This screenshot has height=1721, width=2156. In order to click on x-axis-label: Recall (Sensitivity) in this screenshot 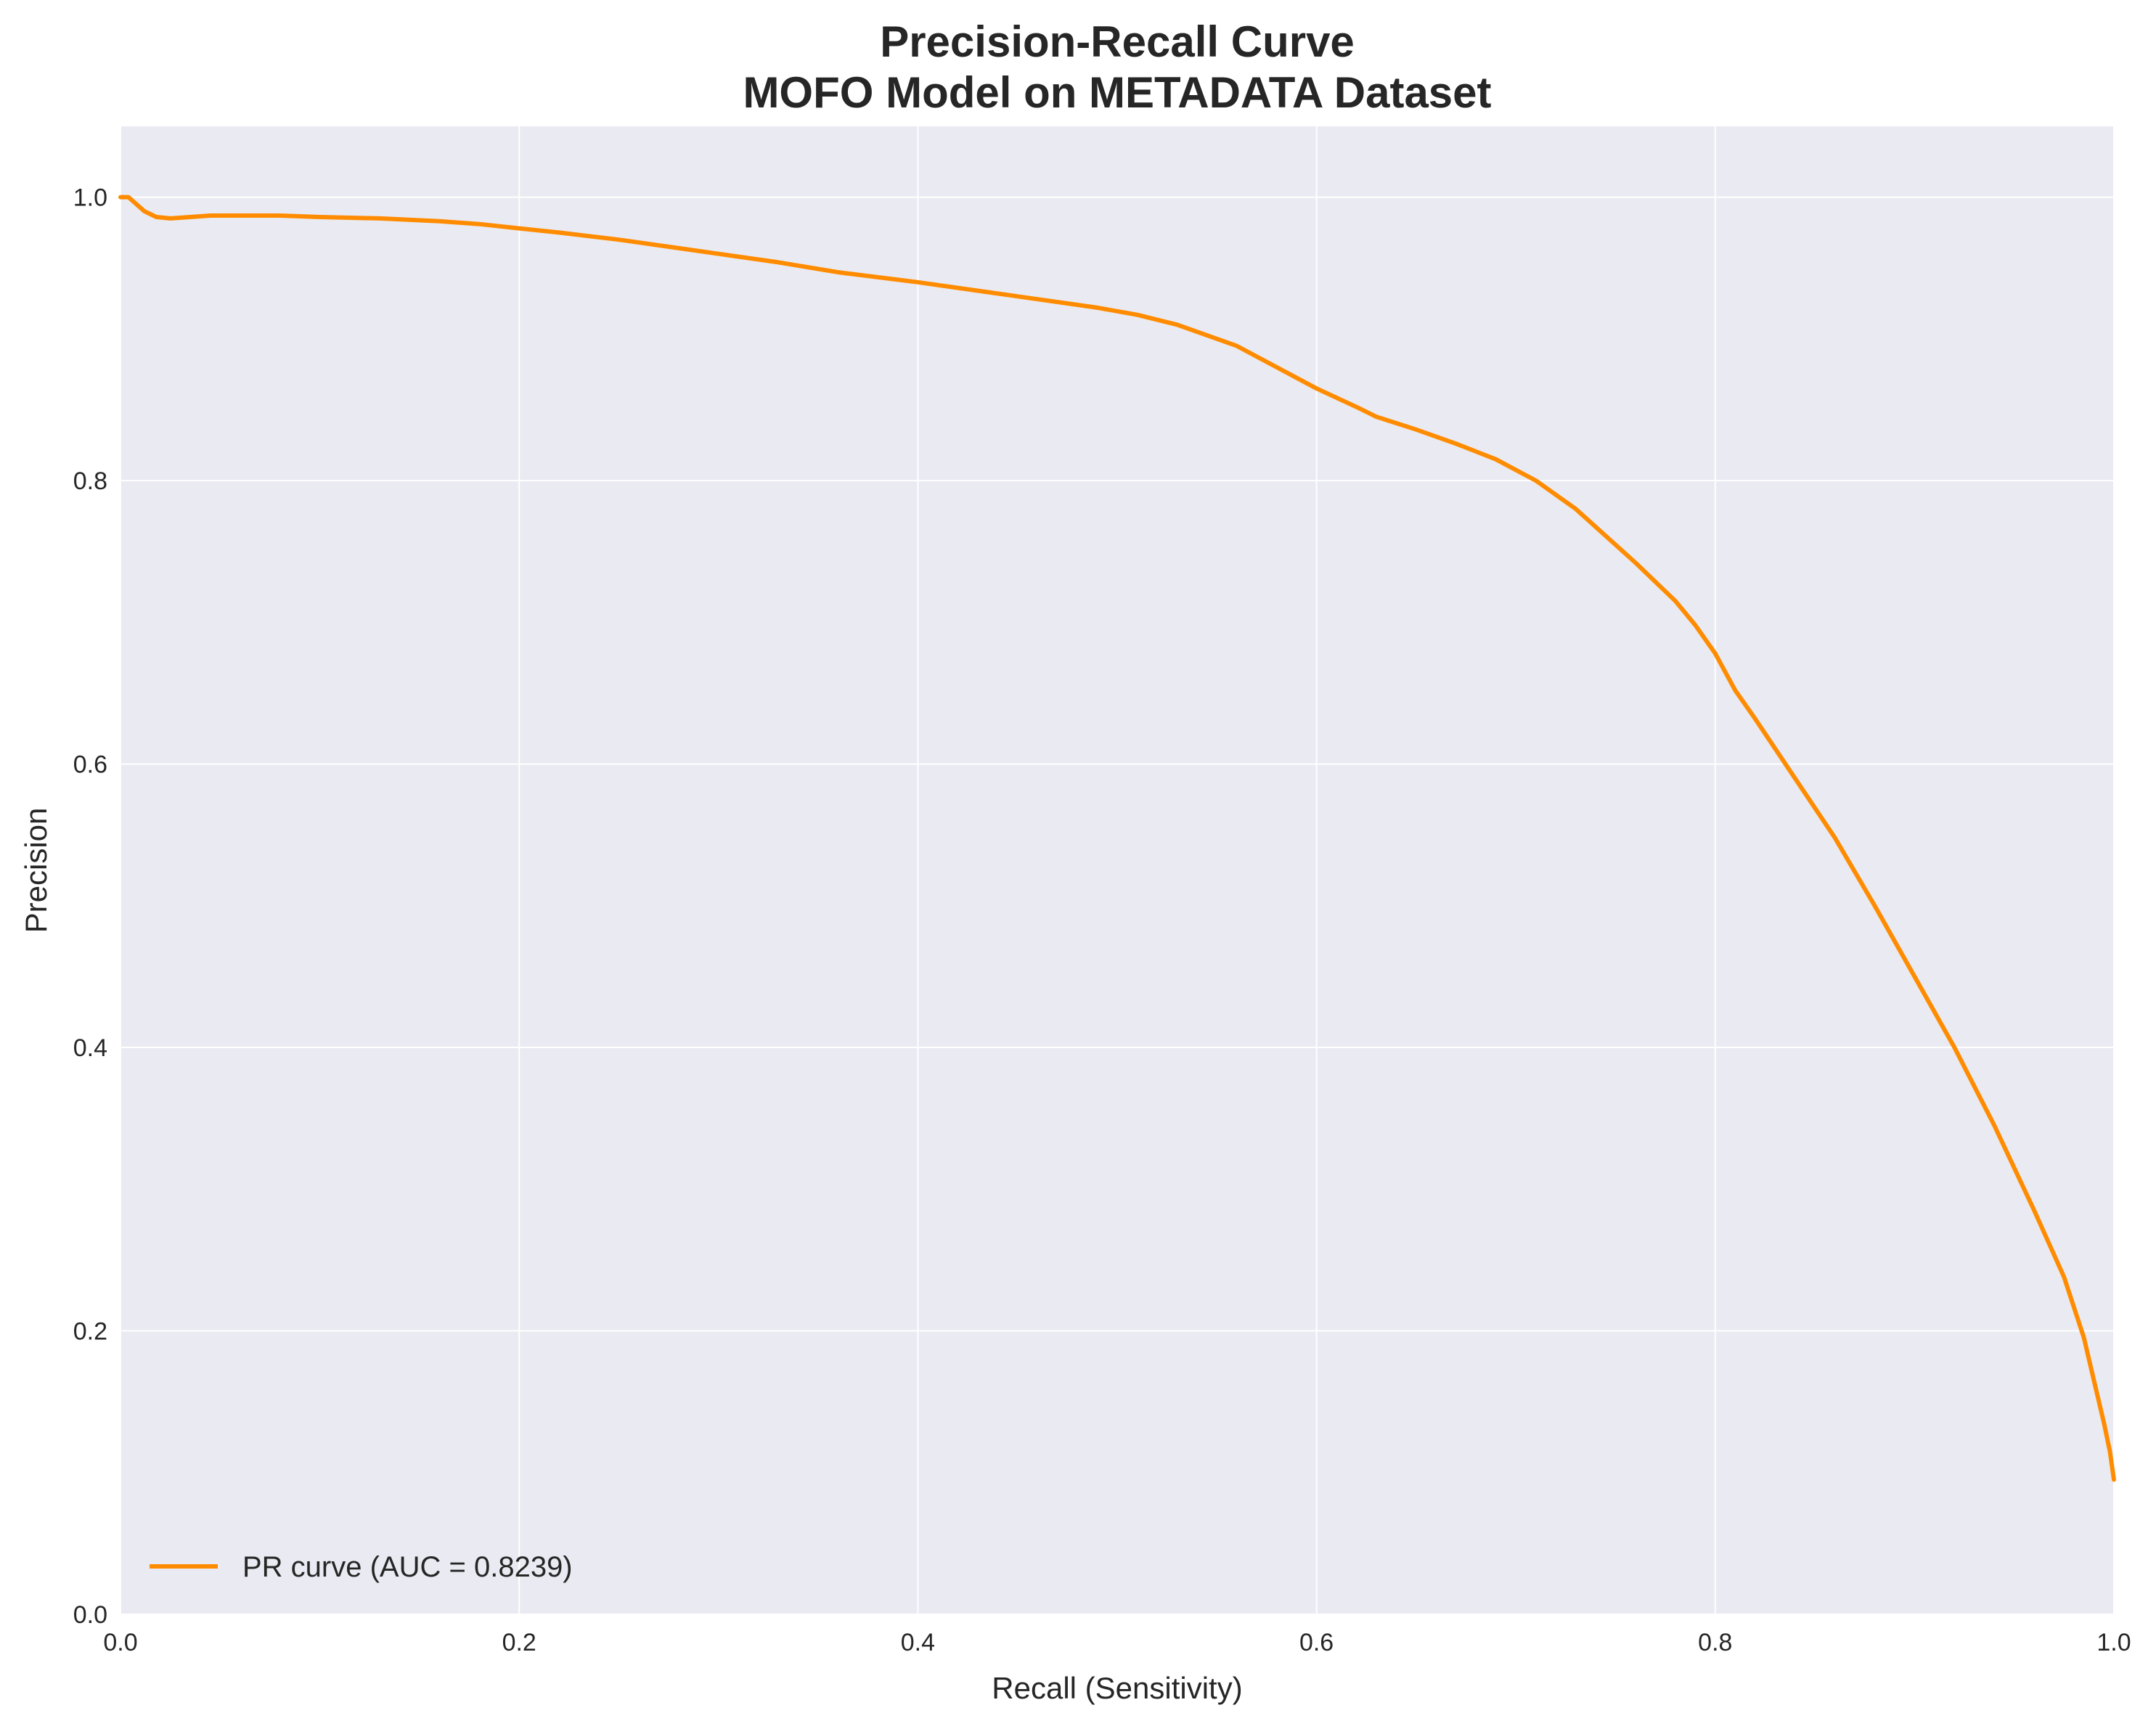, I will do `click(1117, 1688)`.